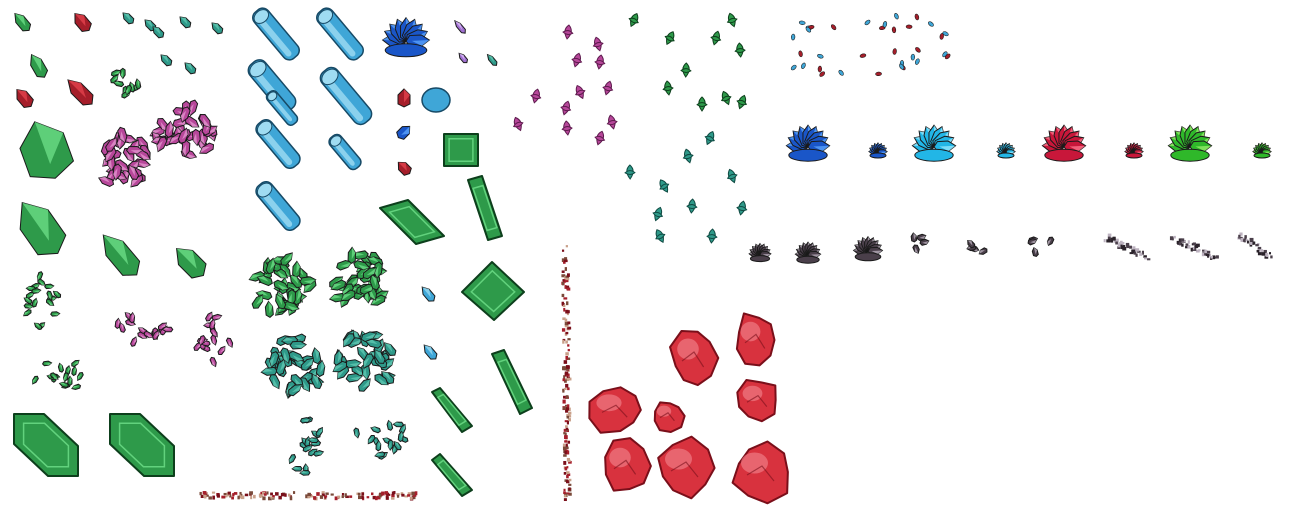 The height and width of the screenshot is (512, 1298). I want to click on sapphire-cluster-small, so click(878, 150).